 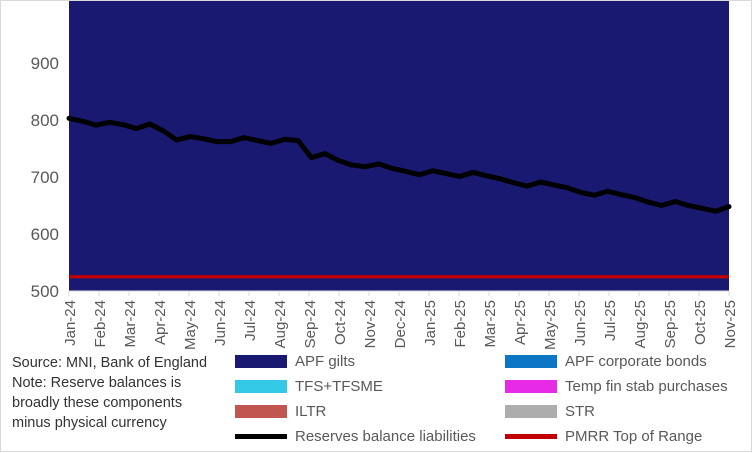 I want to click on legend-label: ILTR, so click(x=311, y=411).